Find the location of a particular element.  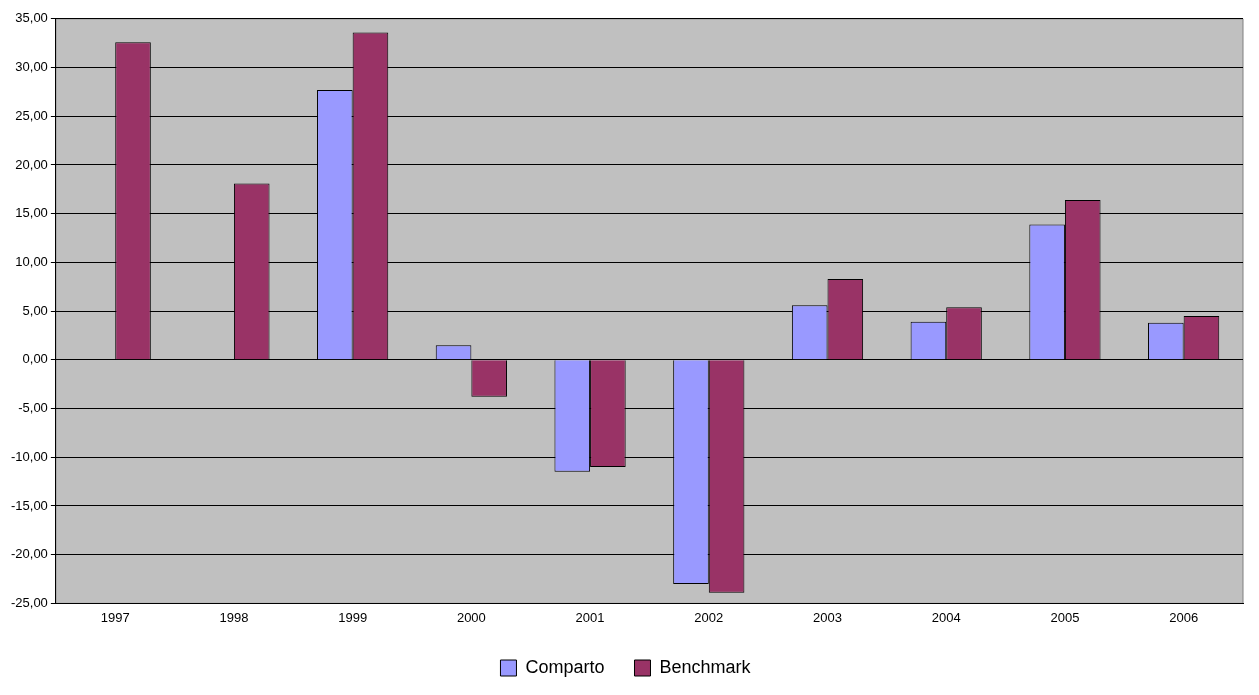

legend-label: Comparto is located at coordinates (565, 666).